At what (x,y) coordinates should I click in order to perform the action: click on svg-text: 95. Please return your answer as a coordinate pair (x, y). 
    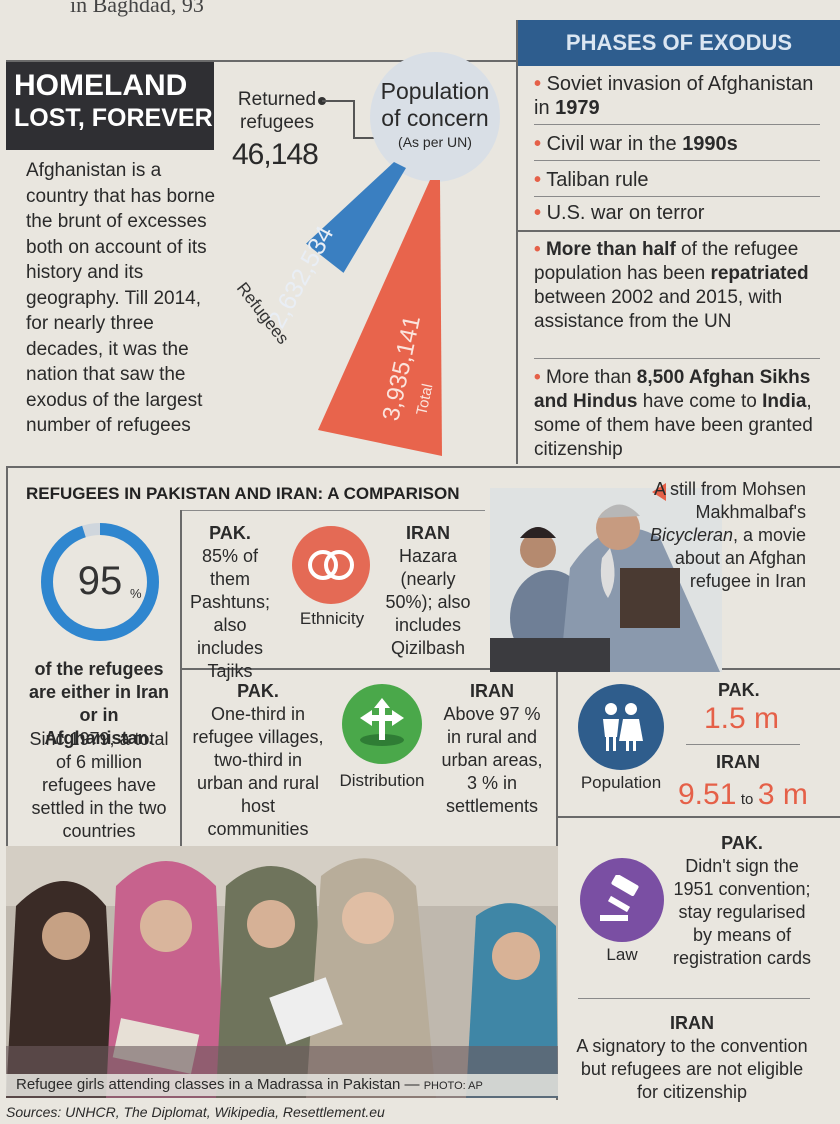
    Looking at the image, I should click on (100, 581).